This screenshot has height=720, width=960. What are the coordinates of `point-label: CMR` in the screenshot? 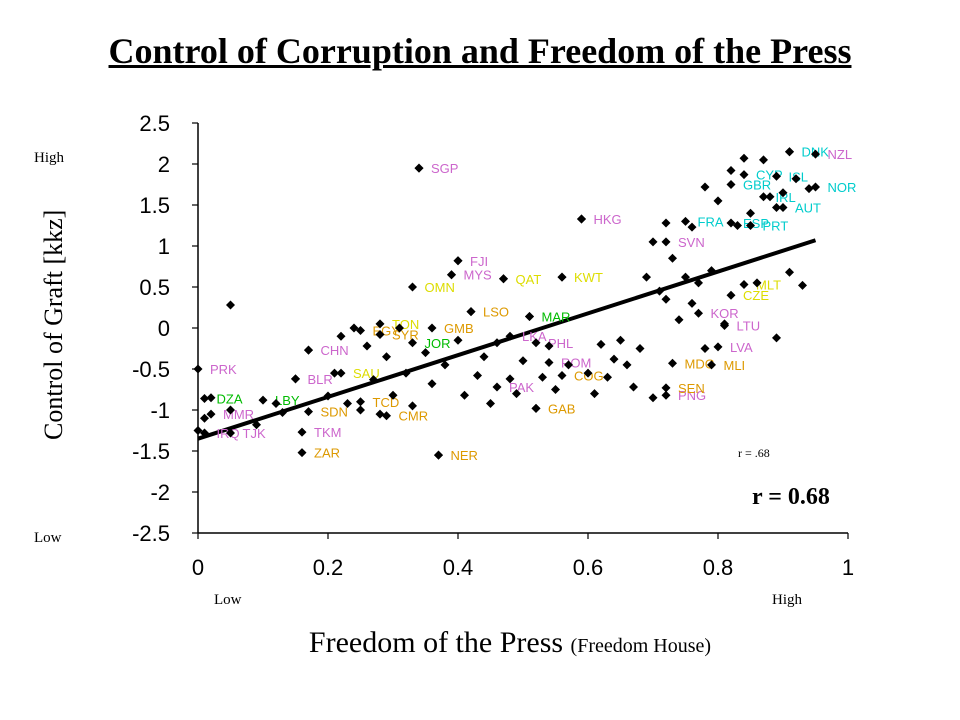 It's located at (414, 416).